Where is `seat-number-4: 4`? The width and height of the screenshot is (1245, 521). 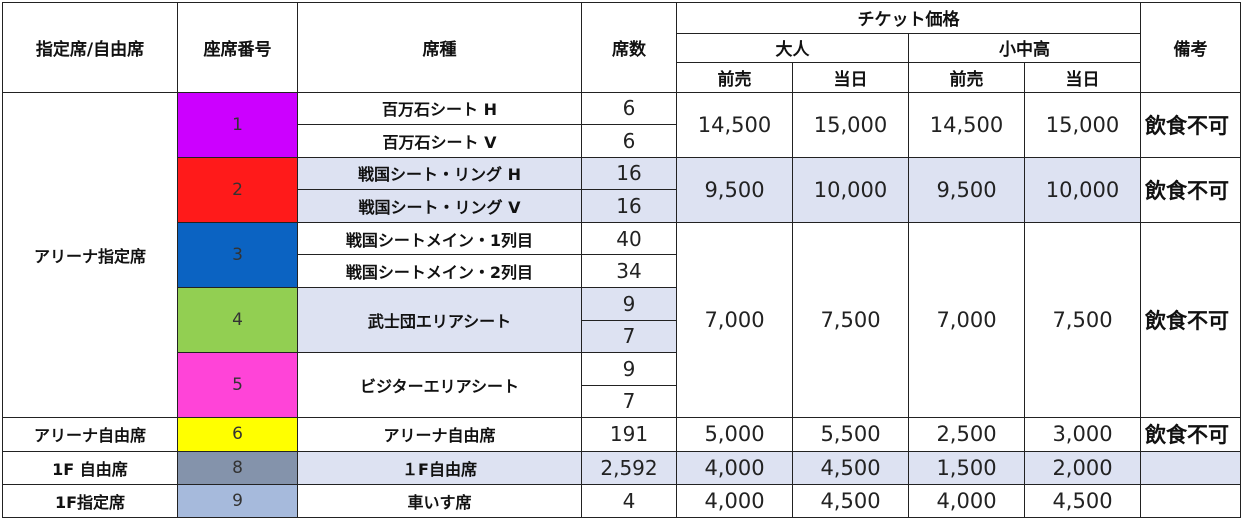 seat-number-4: 4 is located at coordinates (237, 320).